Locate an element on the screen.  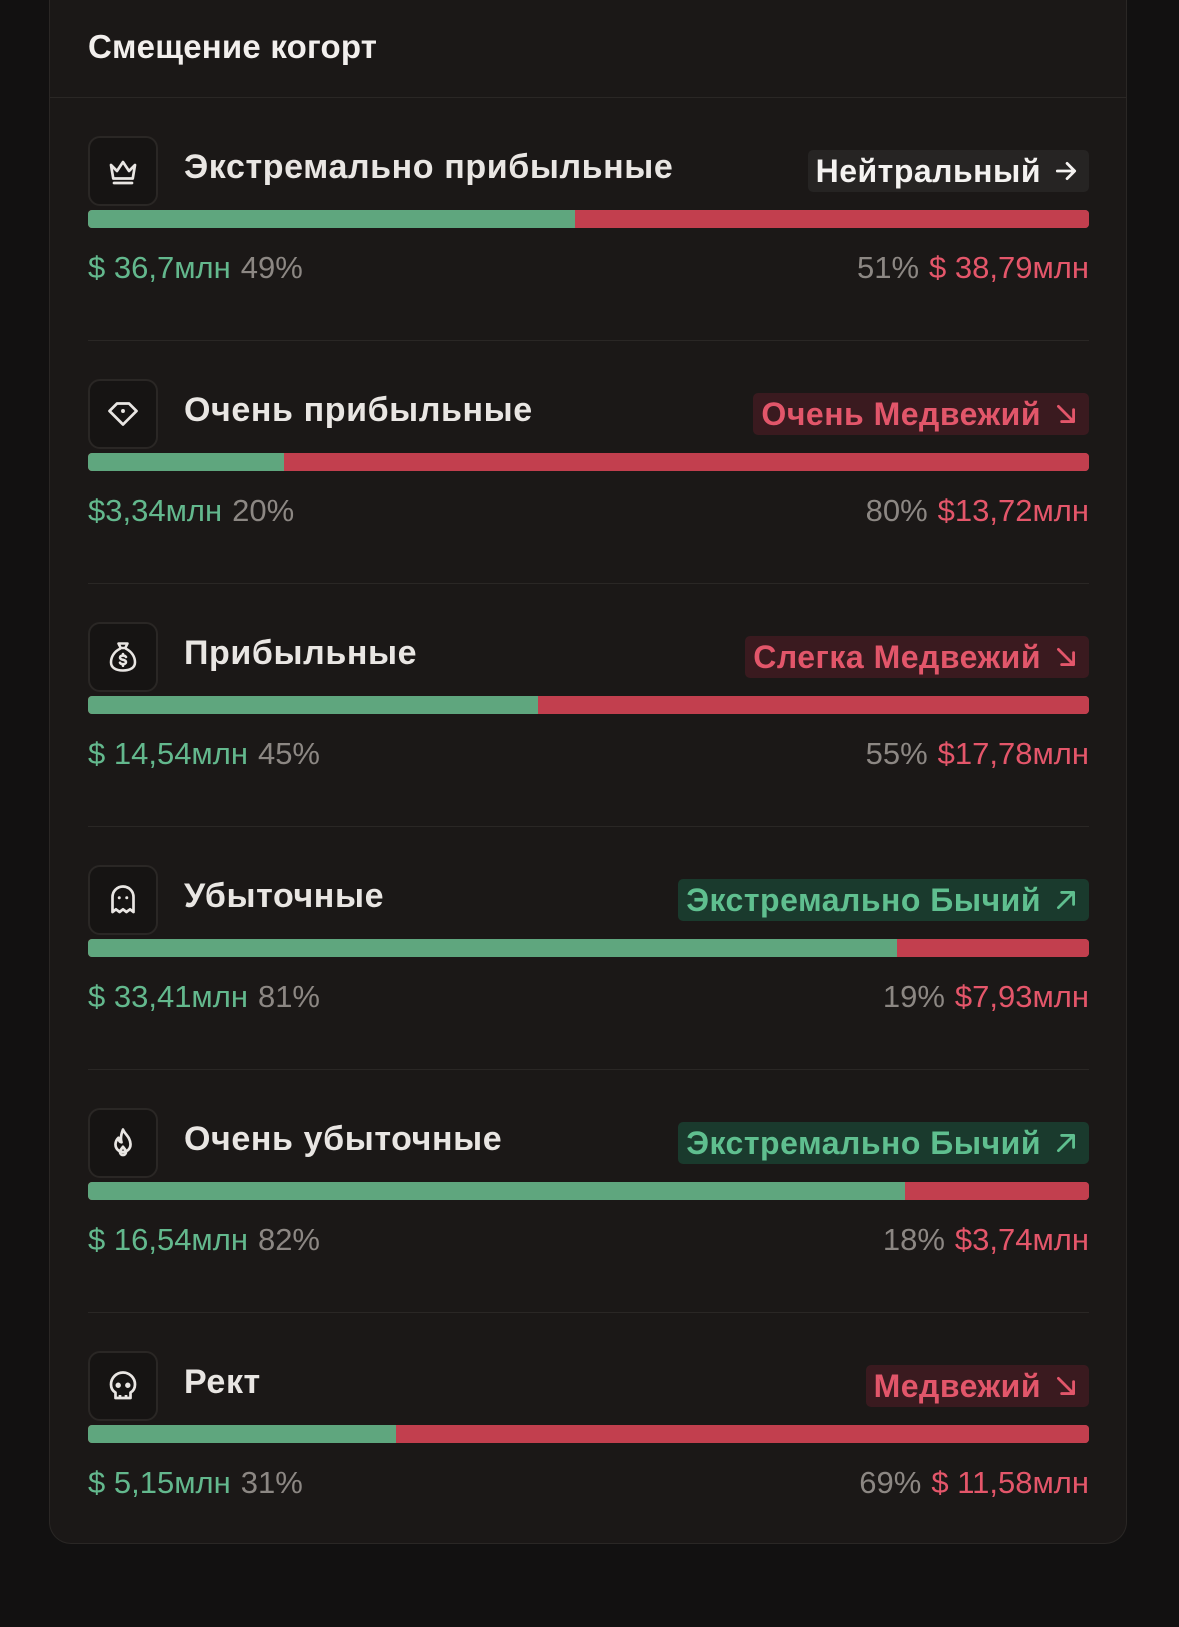
skull-icon is located at coordinates (123, 1386).